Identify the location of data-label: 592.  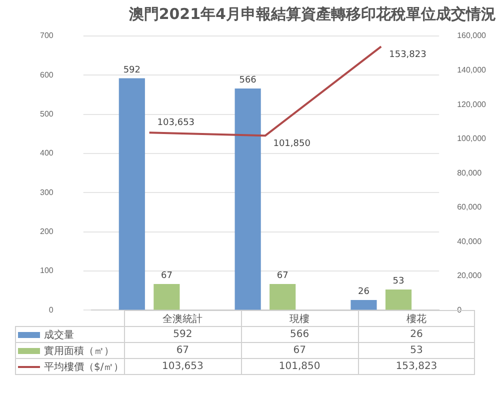
(183, 334).